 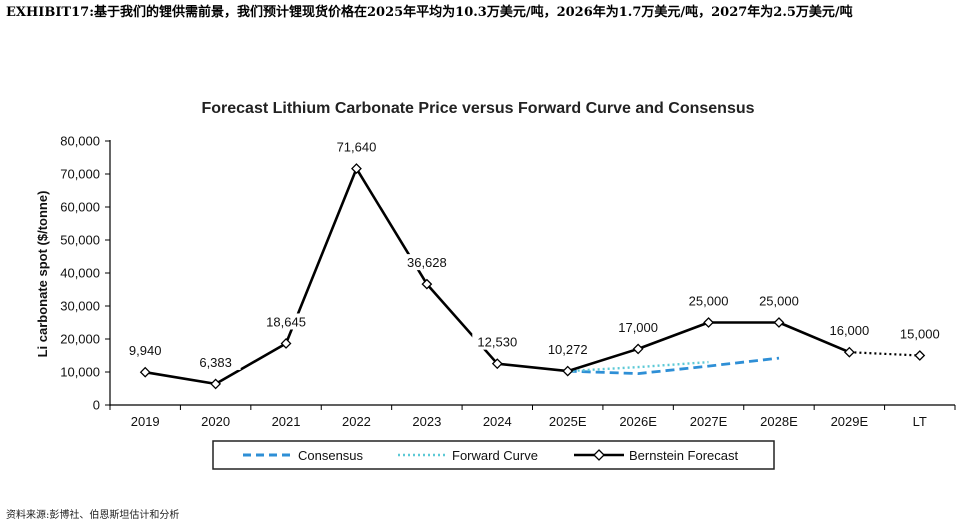 I want to click on series-line-bernstein-forecast-lt, so click(x=884, y=354).